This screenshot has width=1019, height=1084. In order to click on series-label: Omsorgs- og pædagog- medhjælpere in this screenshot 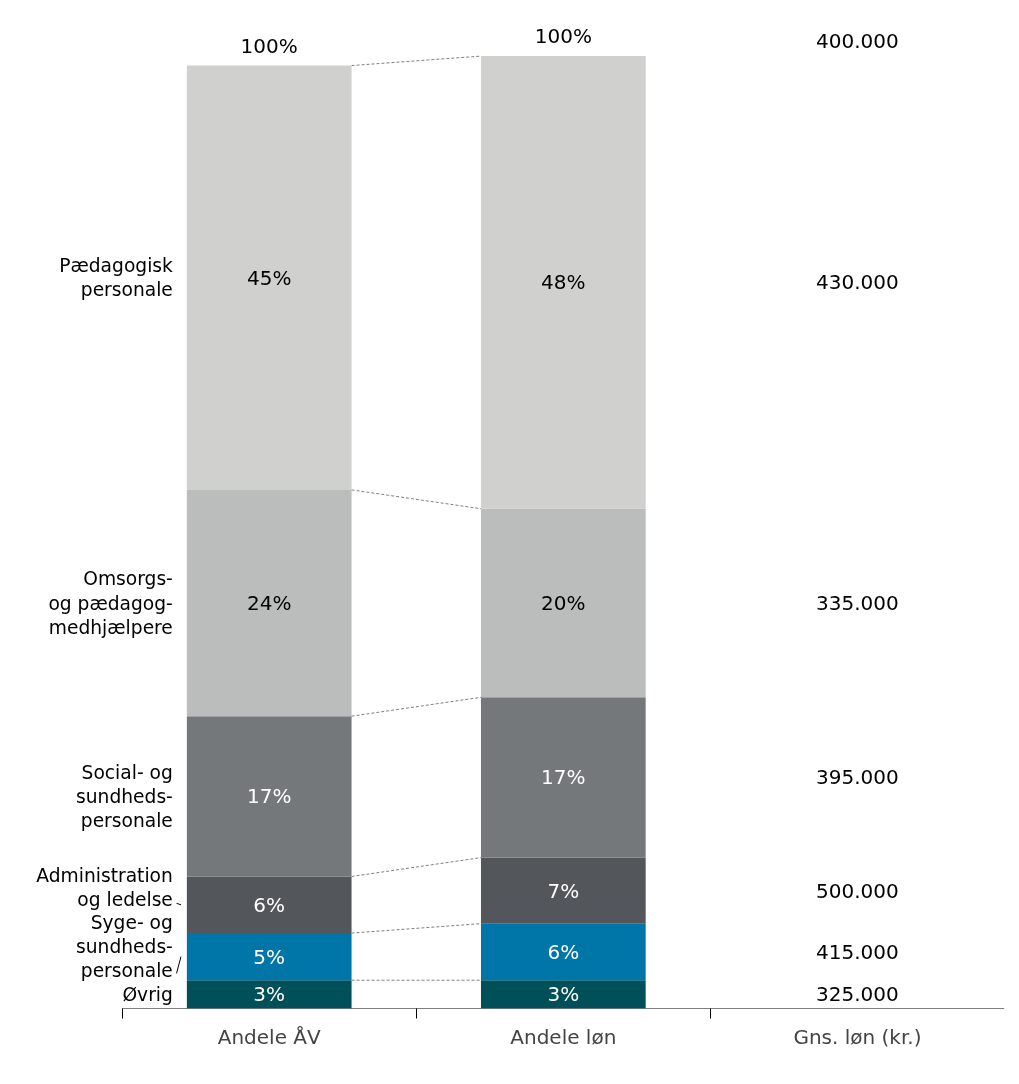, I will do `click(110, 603)`.